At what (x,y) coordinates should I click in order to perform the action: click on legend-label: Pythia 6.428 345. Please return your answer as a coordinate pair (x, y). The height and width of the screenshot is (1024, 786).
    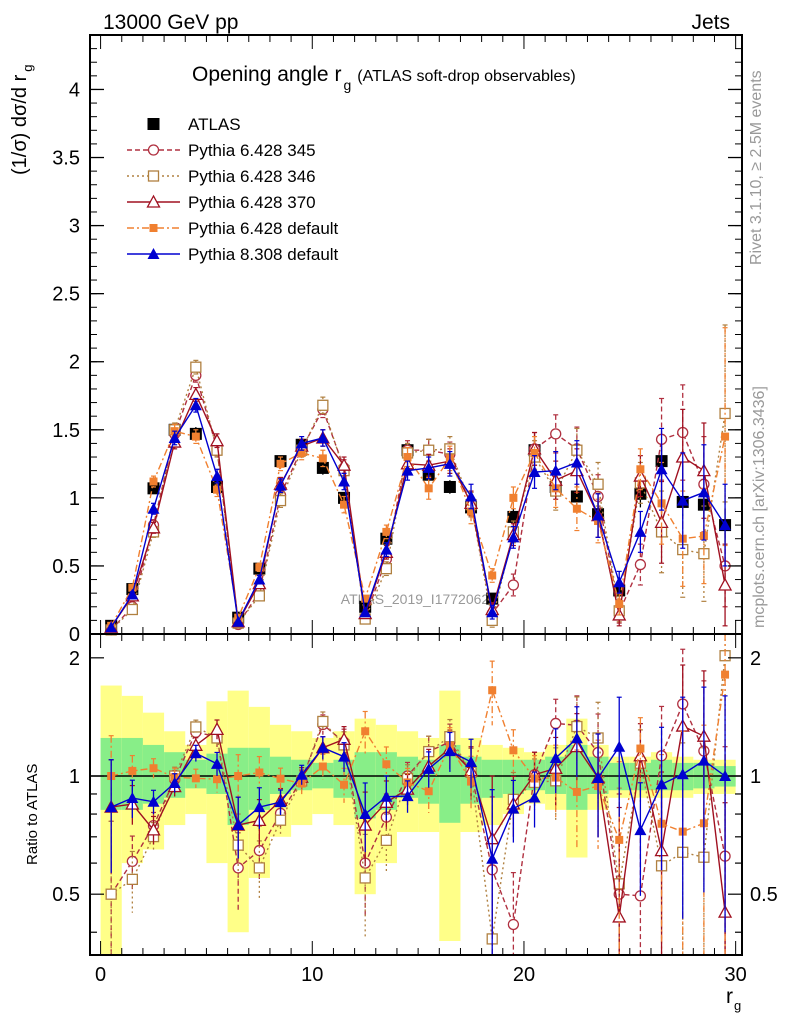
    Looking at the image, I should click on (252, 150).